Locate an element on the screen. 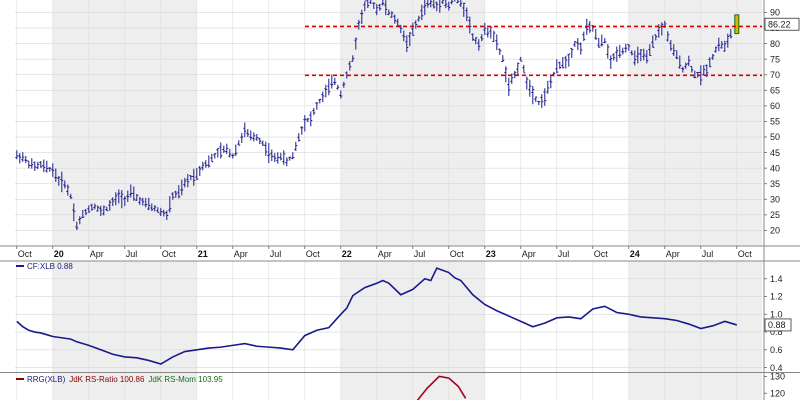 The width and height of the screenshot is (800, 405). y-tick-label: 50 is located at coordinates (775, 137).